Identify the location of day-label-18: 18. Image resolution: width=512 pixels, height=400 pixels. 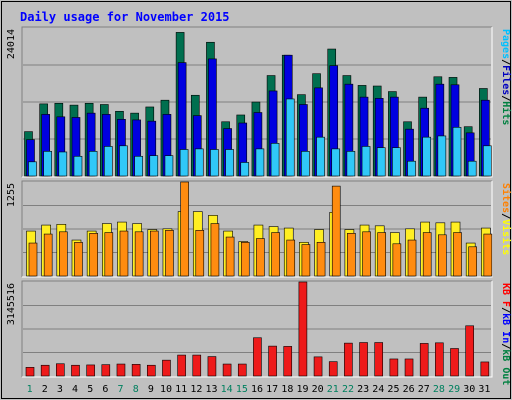
(287, 389).